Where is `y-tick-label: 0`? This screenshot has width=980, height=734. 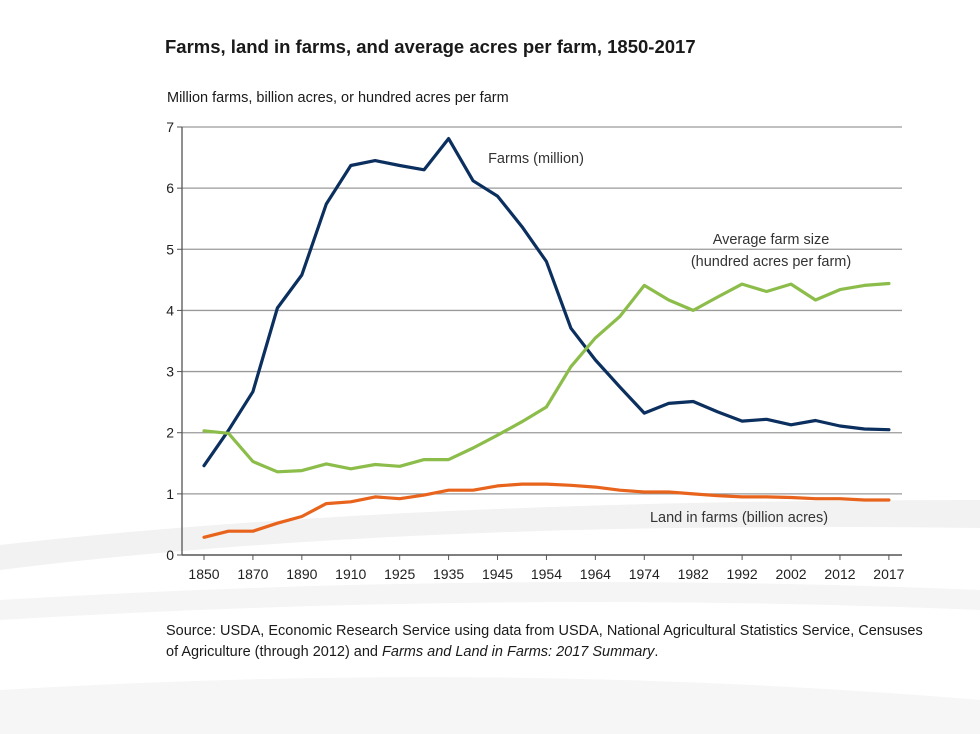 y-tick-label: 0 is located at coordinates (170, 555).